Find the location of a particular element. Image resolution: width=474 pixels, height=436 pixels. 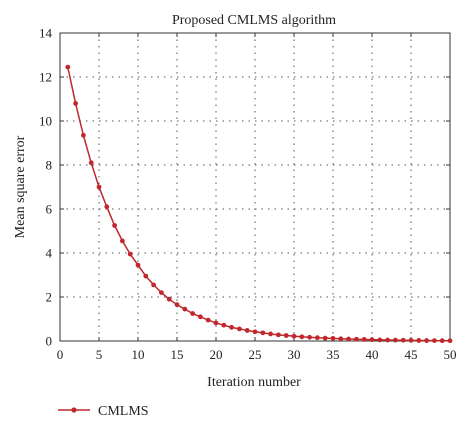

y-axis-label: Mean square error is located at coordinates (20, 186).